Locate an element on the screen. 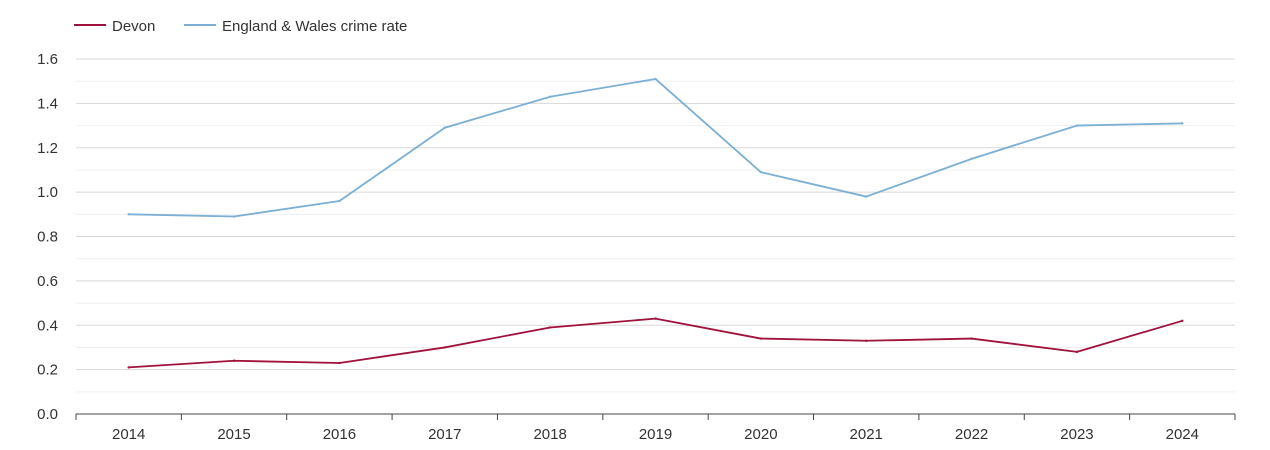  legend: Devon England & Wales crime rate is located at coordinates (240, 26).